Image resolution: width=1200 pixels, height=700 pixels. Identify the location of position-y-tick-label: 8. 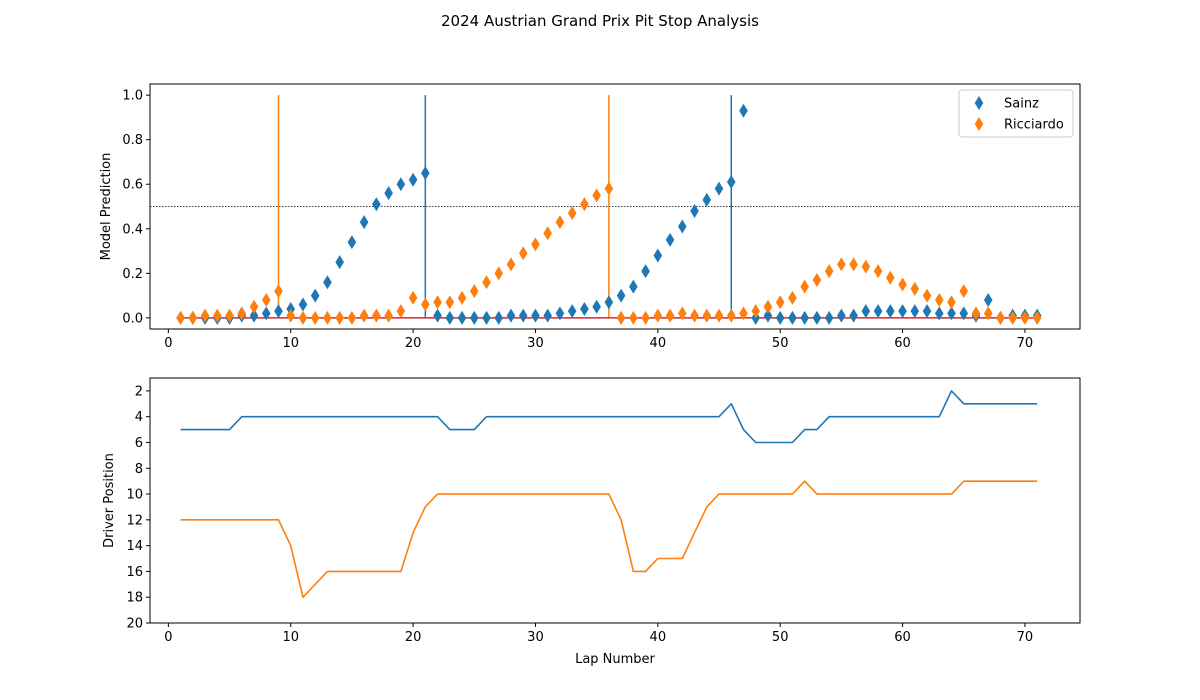
(139, 469).